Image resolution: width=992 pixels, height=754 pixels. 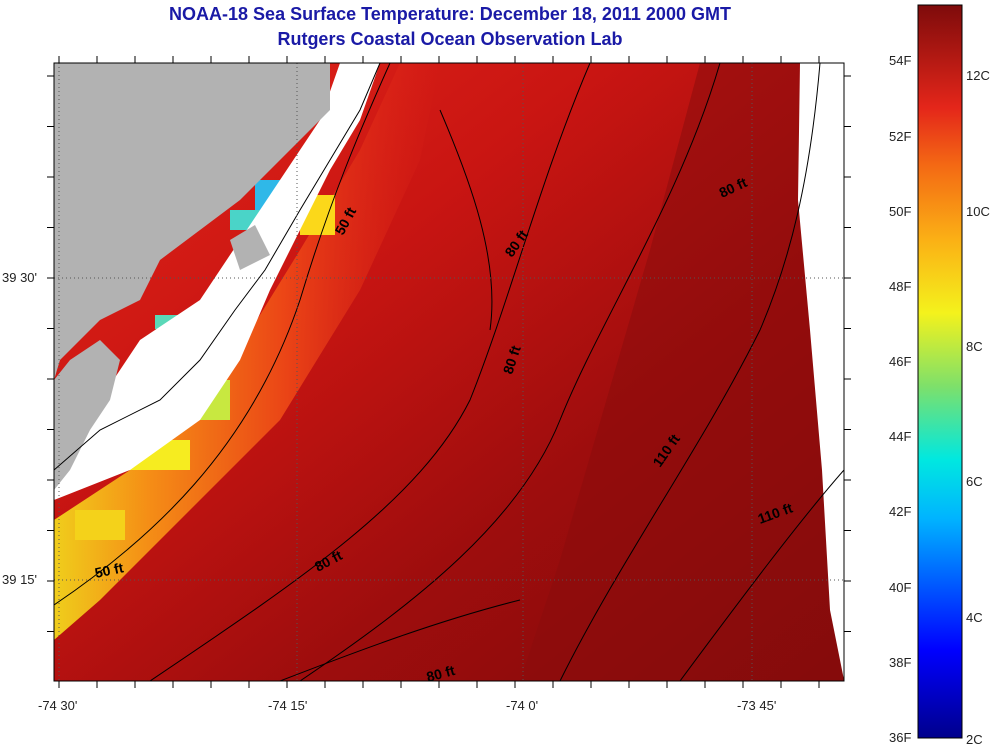 What do you see at coordinates (20, 579) in the screenshot?
I see `lat-label: 39 15'` at bounding box center [20, 579].